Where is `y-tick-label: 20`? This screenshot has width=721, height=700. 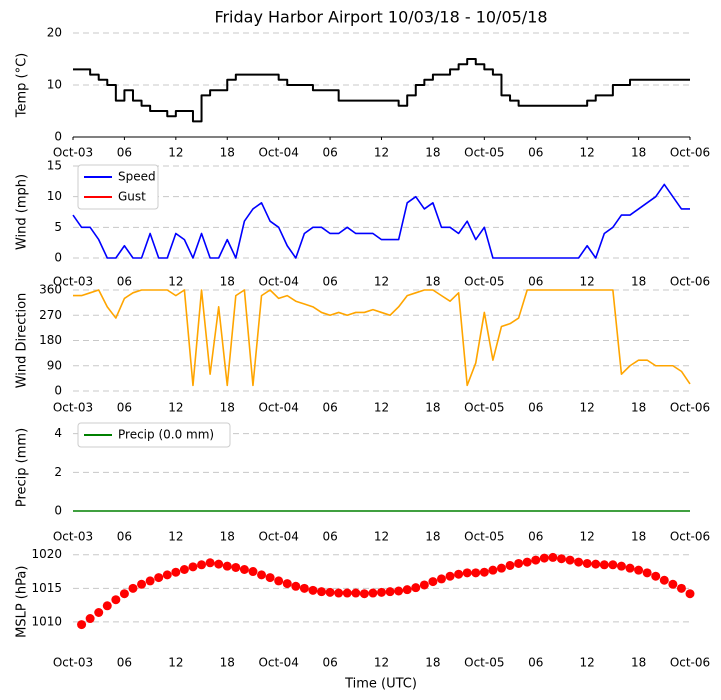 y-tick-label: 20 is located at coordinates (54, 33).